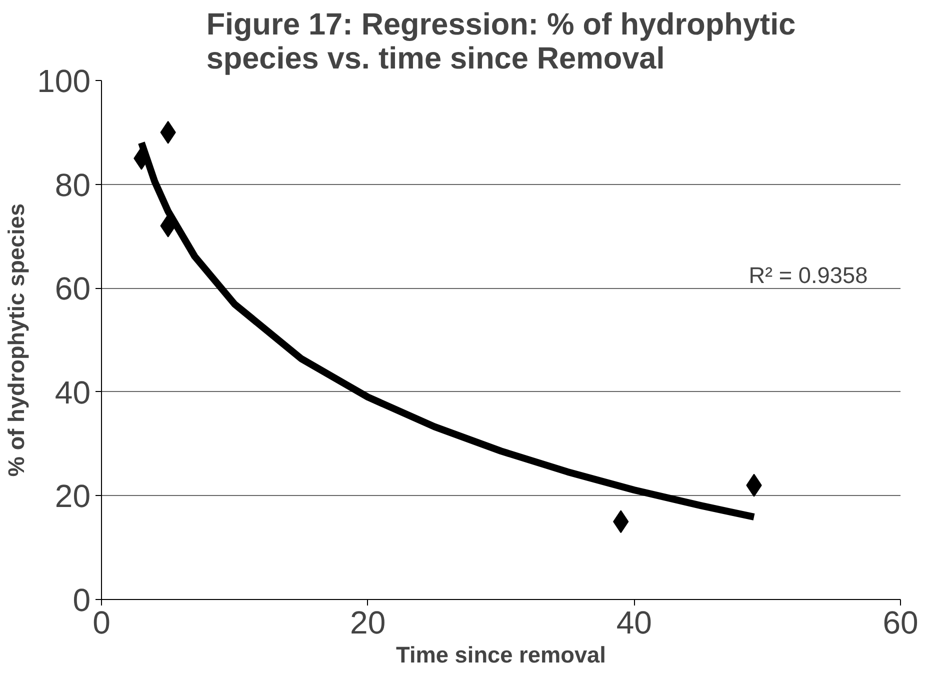 Image resolution: width=948 pixels, height=678 pixels. I want to click on y-tick-label: 80, so click(72, 184).